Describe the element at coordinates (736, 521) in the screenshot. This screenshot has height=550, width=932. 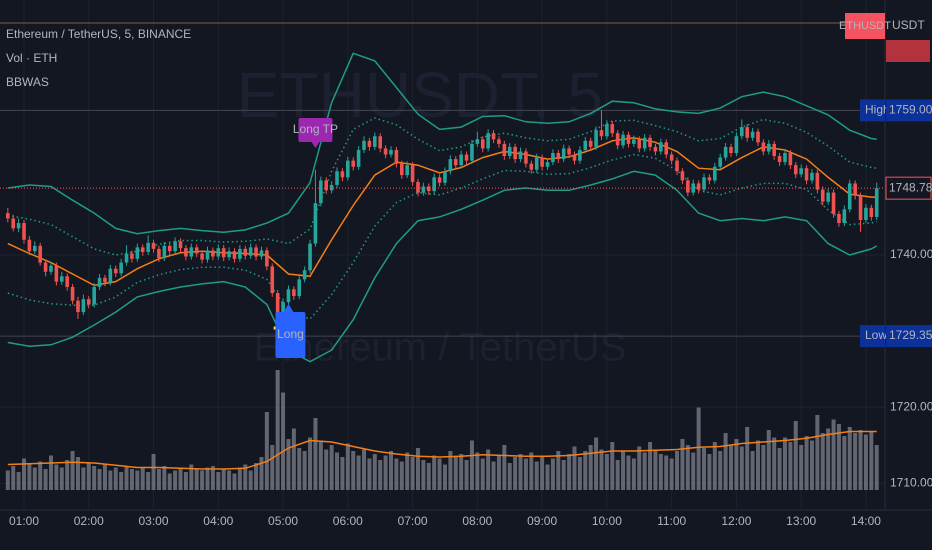
I see `x-tick-label: 12:00` at that location.